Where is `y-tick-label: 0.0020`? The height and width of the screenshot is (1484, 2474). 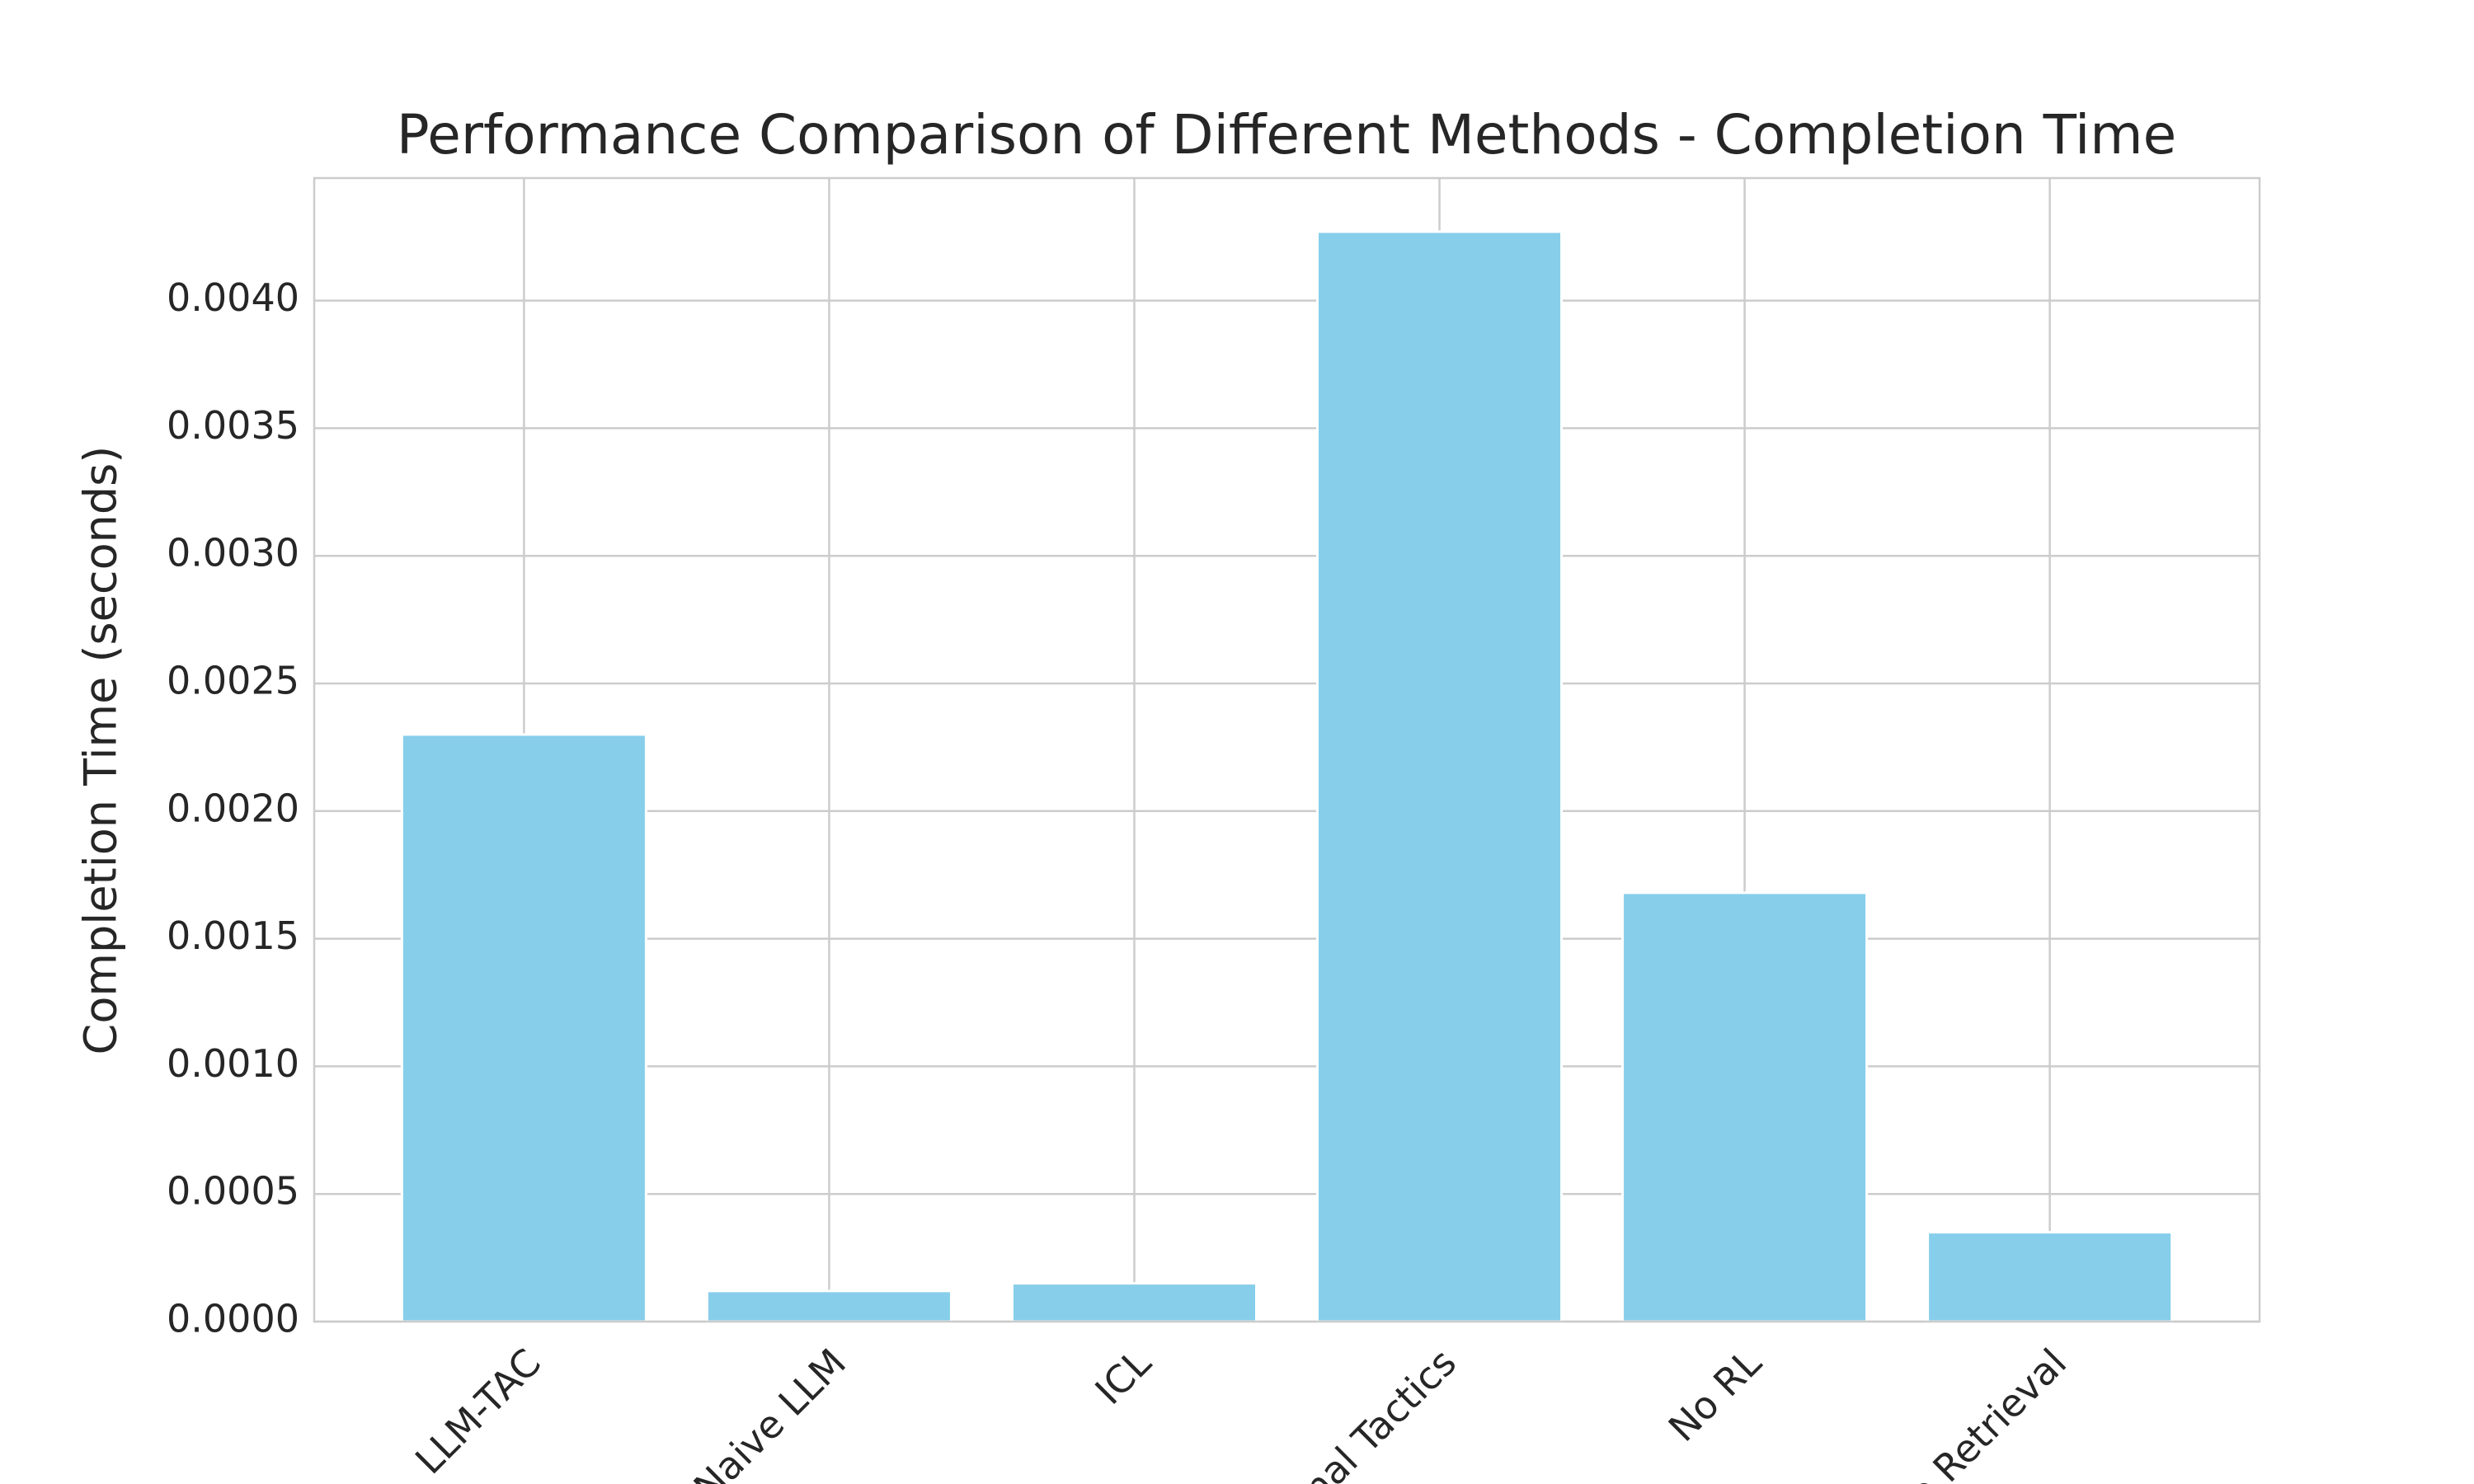 y-tick-label: 0.0020 is located at coordinates (233, 808).